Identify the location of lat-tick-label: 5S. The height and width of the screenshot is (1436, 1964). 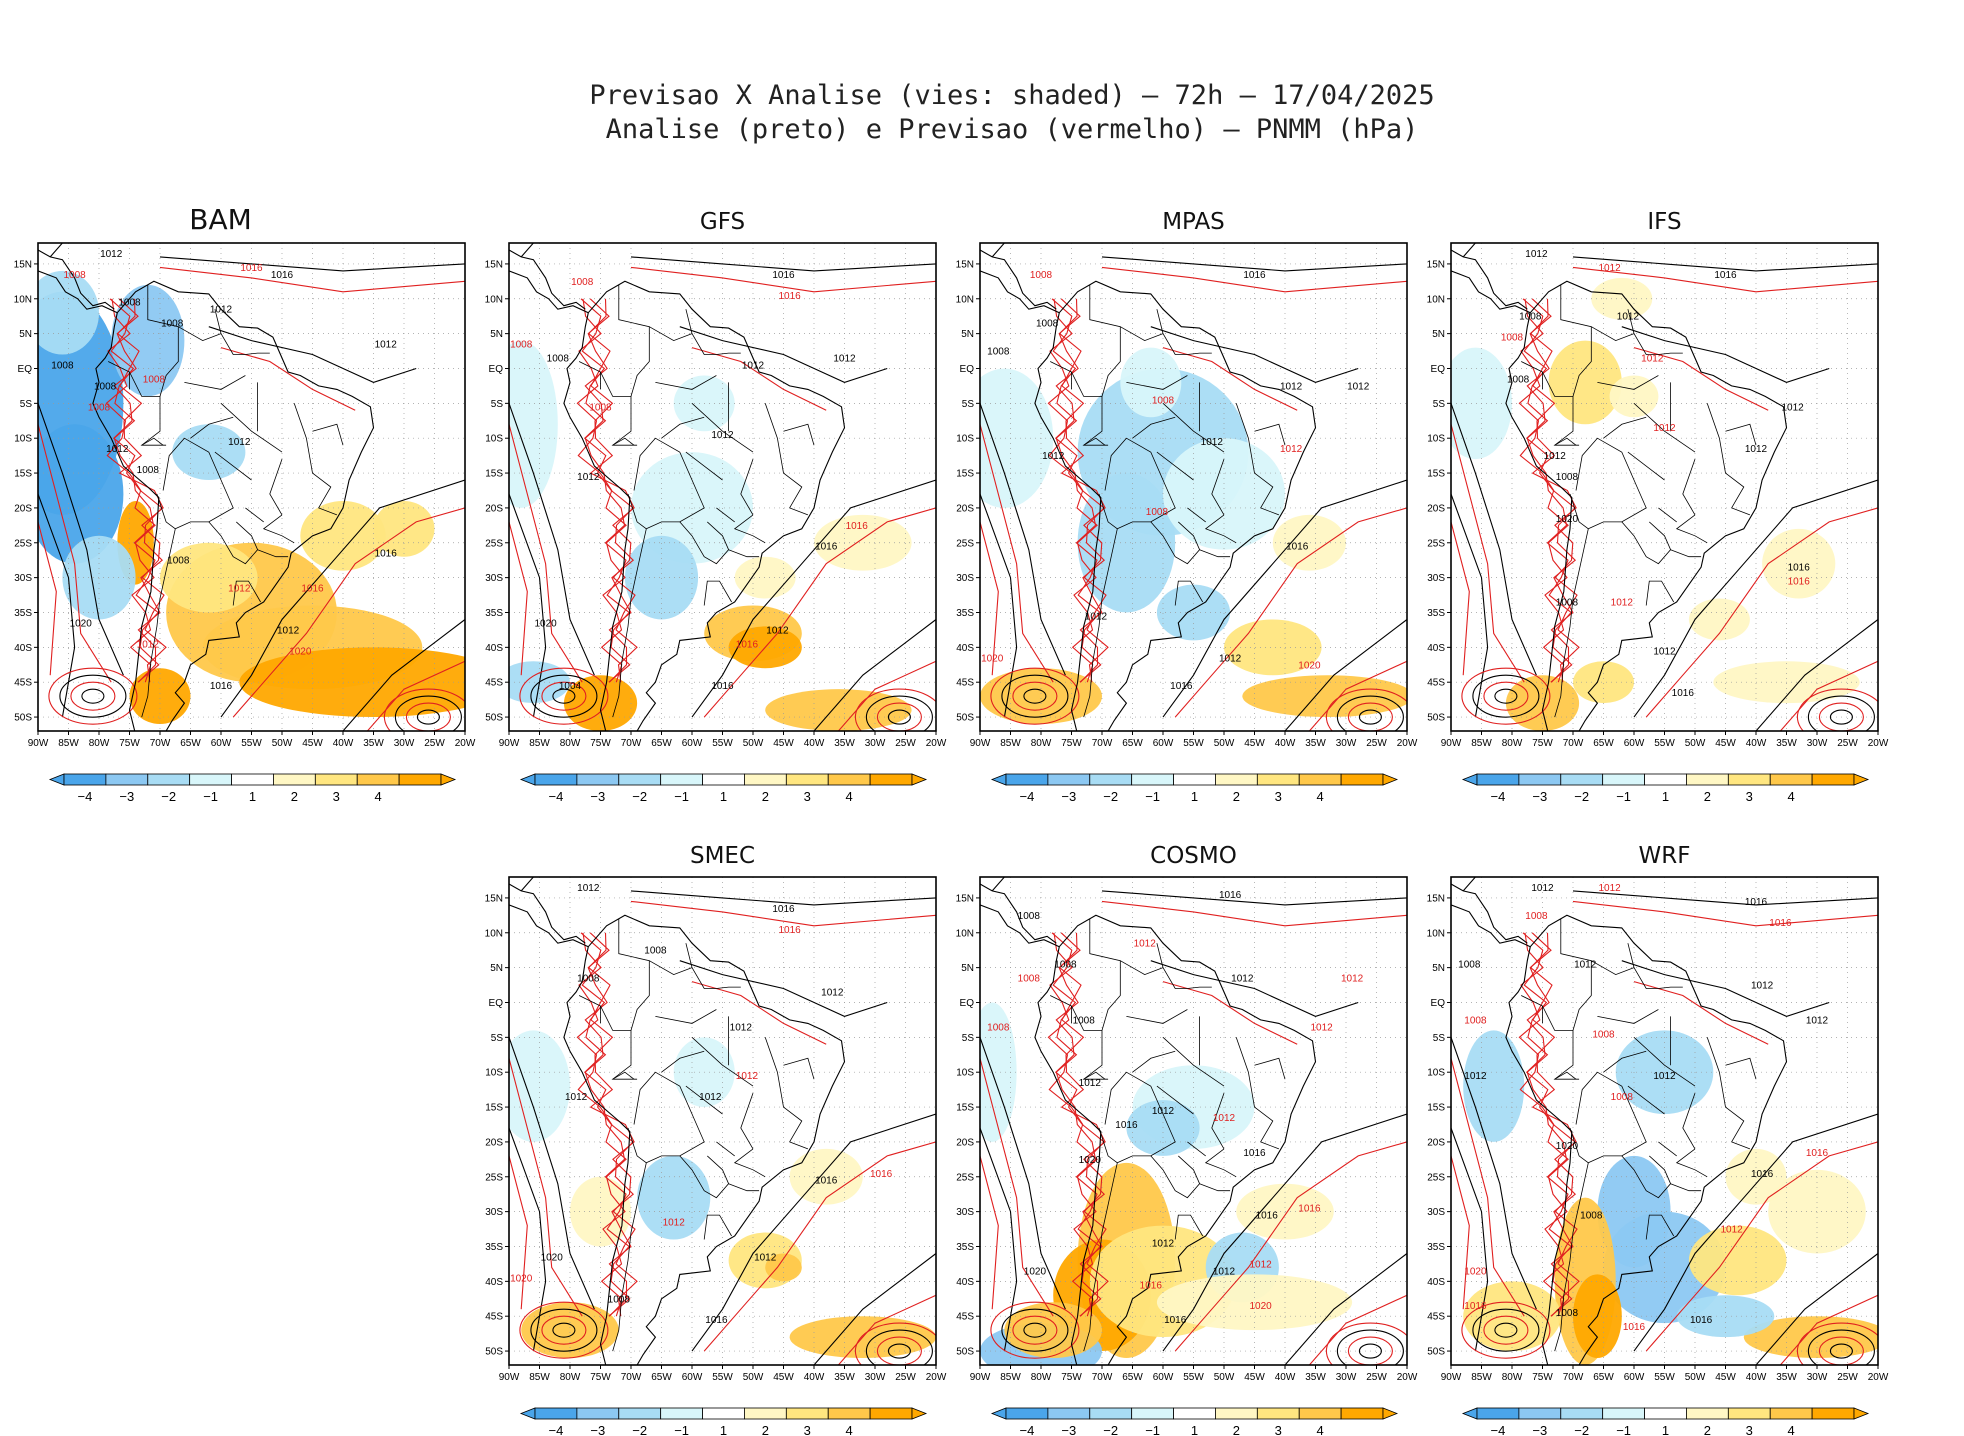
(497, 1038).